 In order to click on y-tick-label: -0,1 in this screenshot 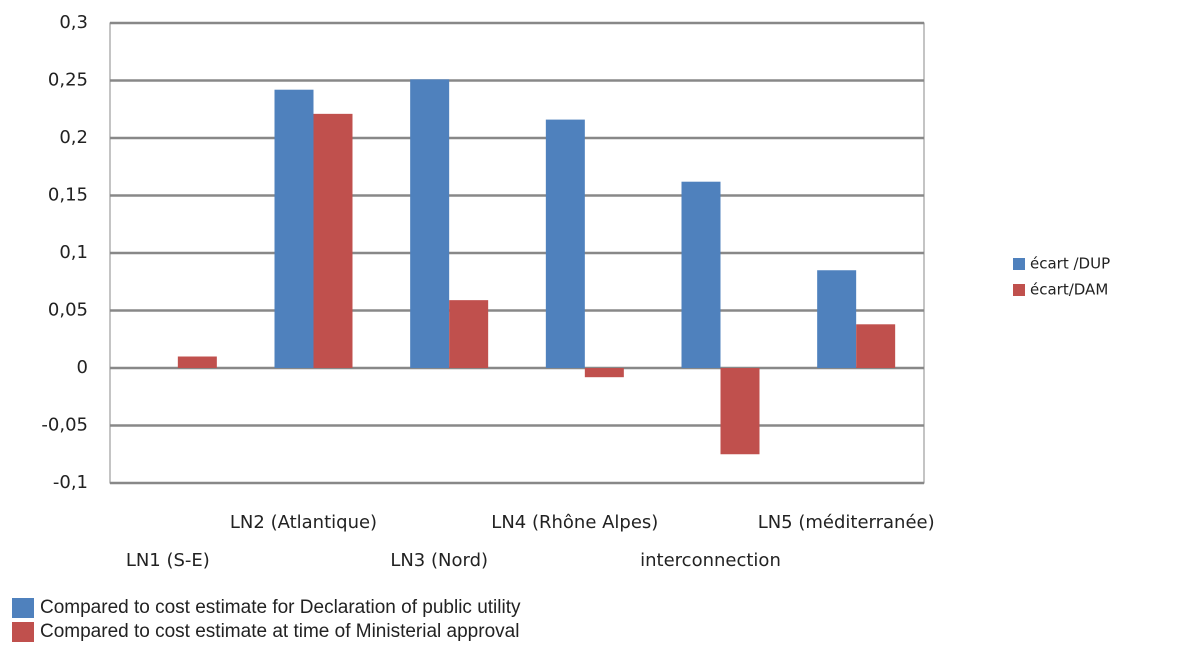, I will do `click(70, 482)`.